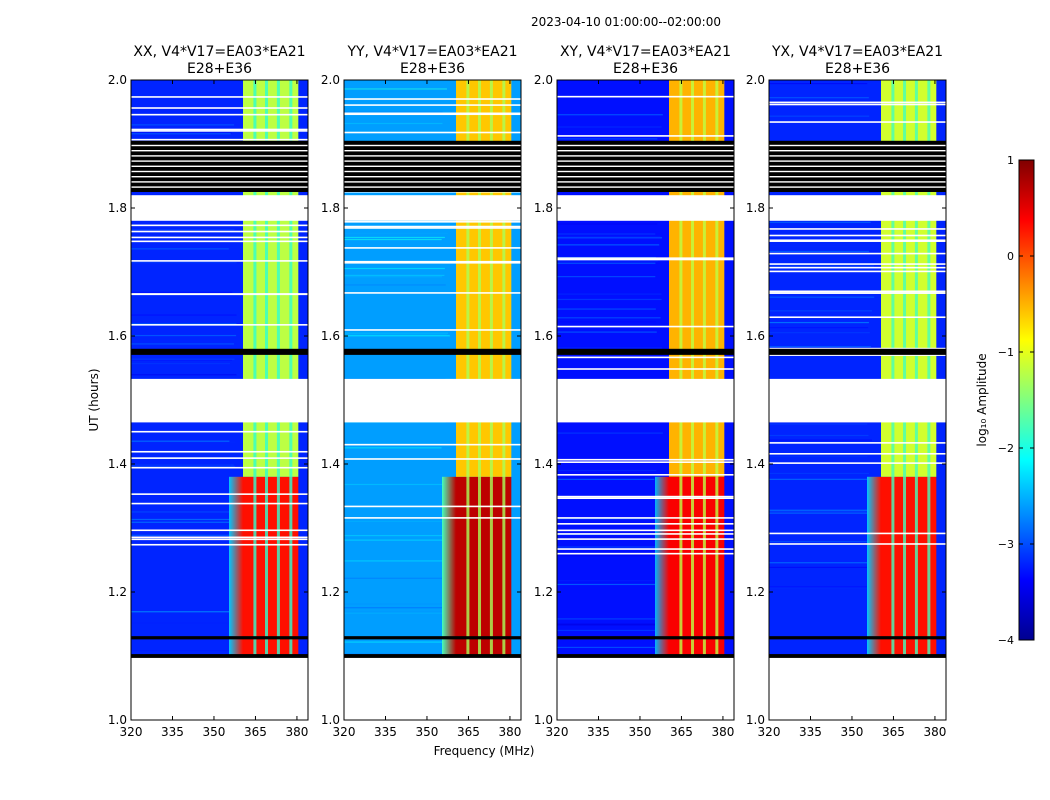 Image resolution: width=1050 pixels, height=800 pixels. I want to click on panel-title-line1: YY, V4*V17=EA03*EA21, so click(431, 52).